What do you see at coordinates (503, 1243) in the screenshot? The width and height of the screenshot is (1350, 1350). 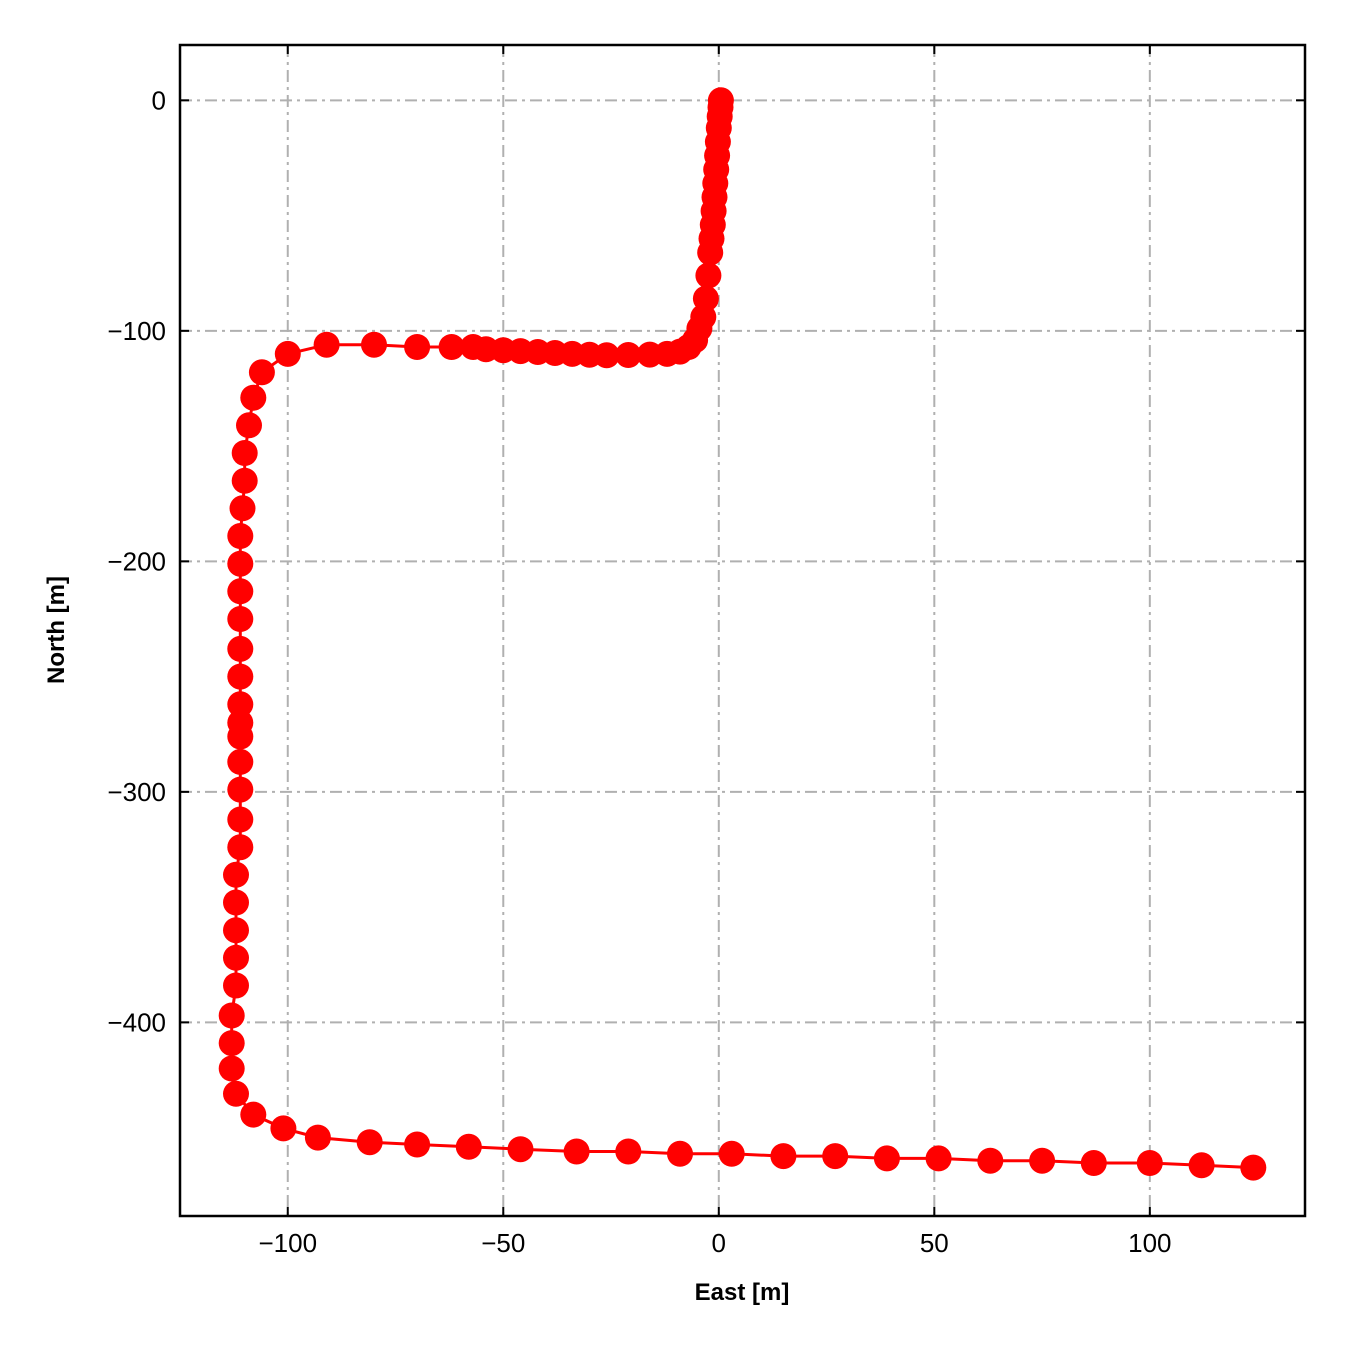 I see `x-tick-label: −50` at bounding box center [503, 1243].